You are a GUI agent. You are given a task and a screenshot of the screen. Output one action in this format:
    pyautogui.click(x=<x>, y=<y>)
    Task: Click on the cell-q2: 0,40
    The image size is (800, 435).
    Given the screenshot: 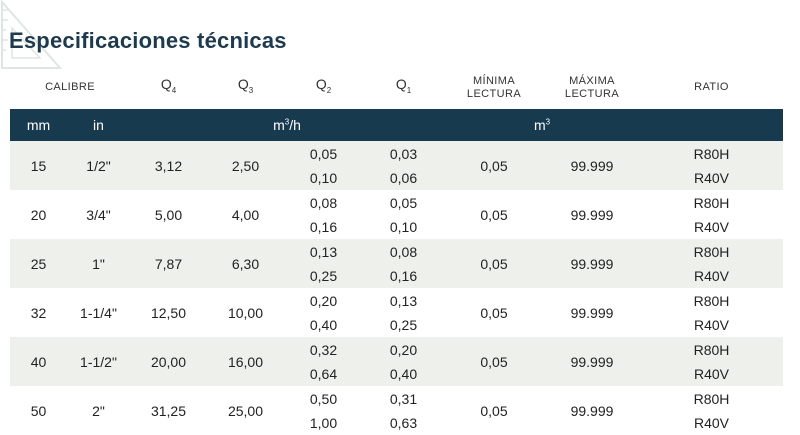 What is the action you would take?
    pyautogui.click(x=323, y=325)
    